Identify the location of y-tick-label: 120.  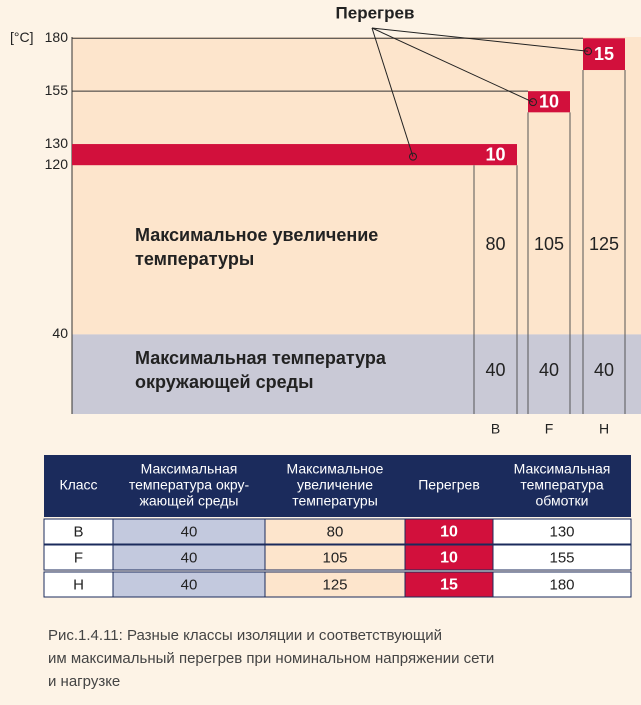
(57, 164).